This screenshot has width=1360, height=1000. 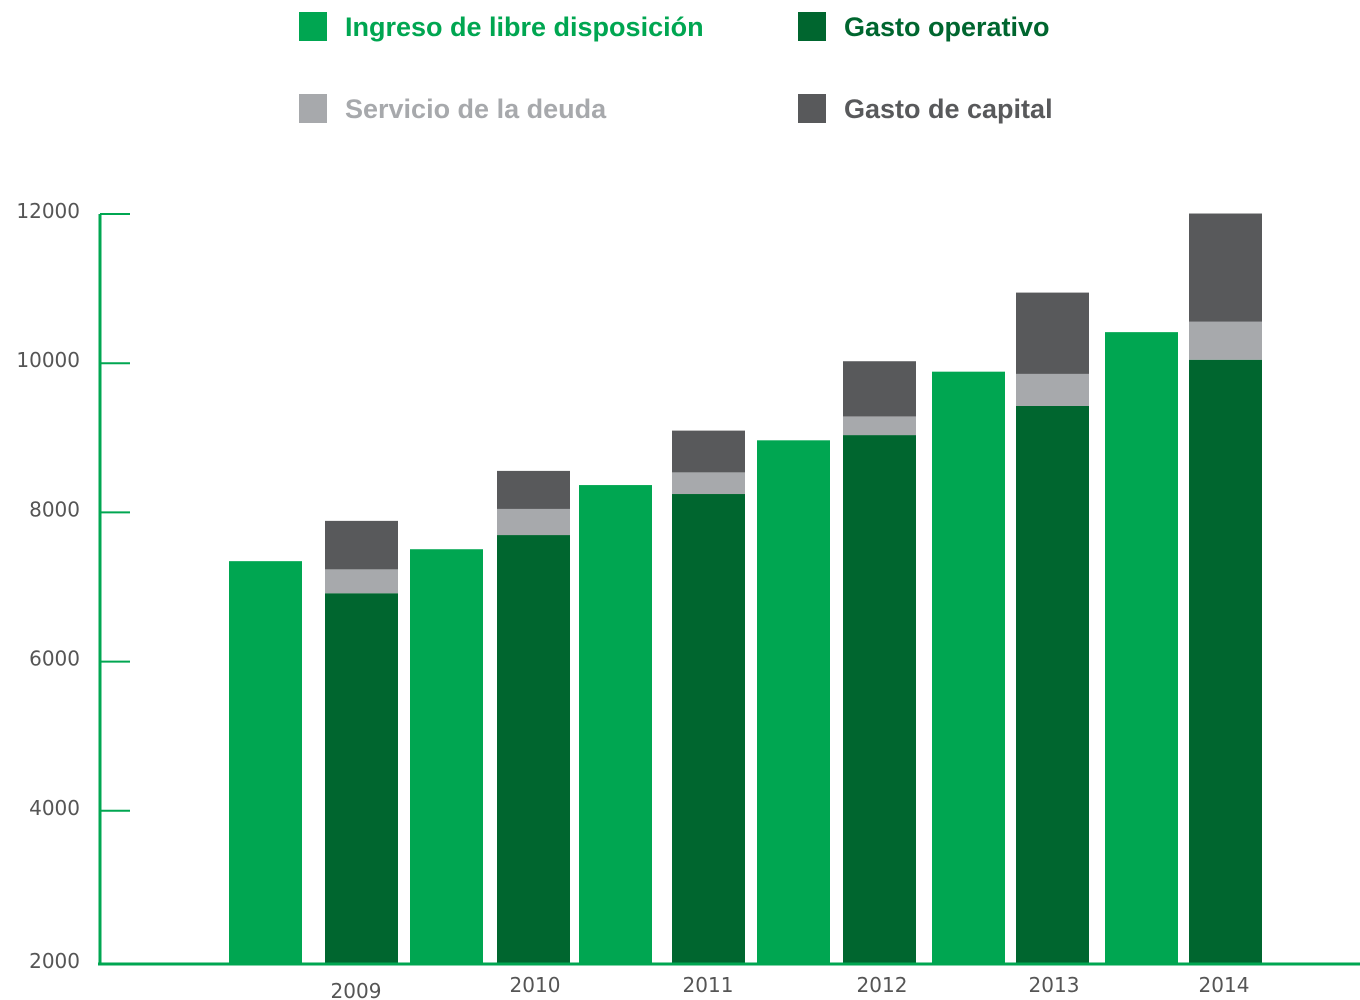 What do you see at coordinates (533, 489) in the screenshot?
I see `bar-gasto-de-capital-2010` at bounding box center [533, 489].